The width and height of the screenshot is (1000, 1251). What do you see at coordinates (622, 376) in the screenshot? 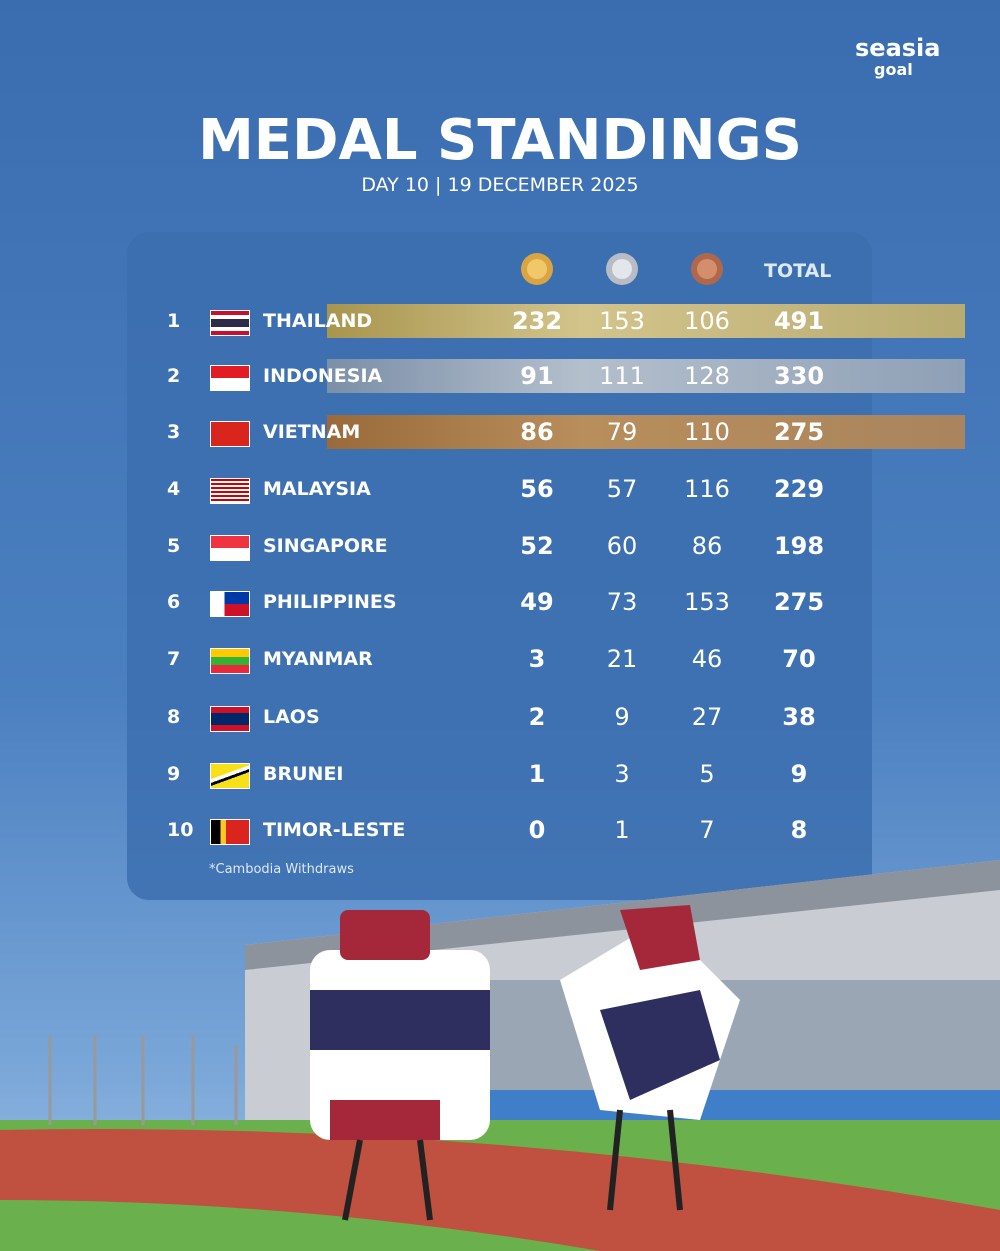
I see `silver-count: 111` at bounding box center [622, 376].